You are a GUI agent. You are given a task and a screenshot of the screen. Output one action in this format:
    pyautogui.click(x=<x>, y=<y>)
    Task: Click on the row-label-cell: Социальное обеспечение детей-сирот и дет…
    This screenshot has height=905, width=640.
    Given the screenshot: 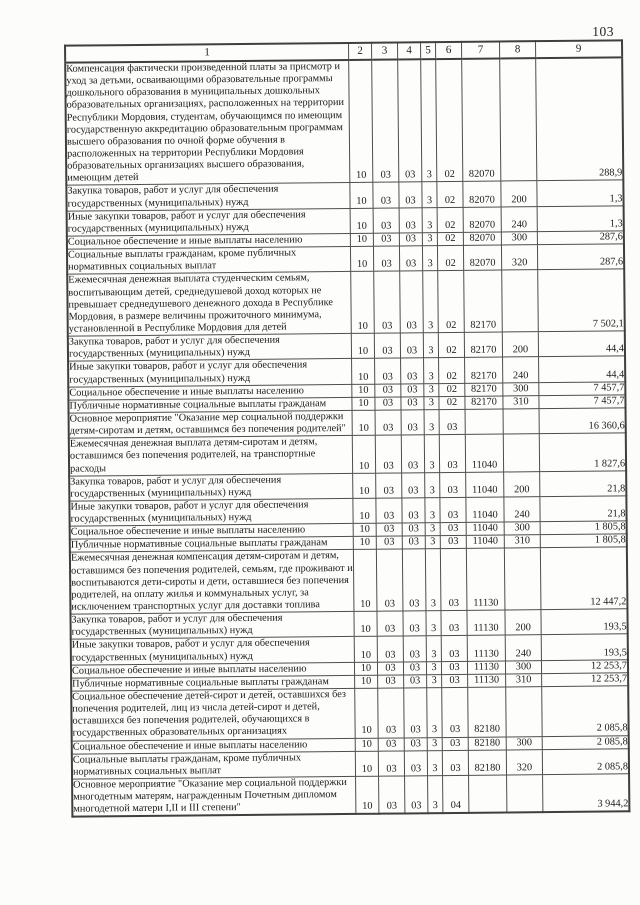 What is the action you would take?
    pyautogui.click(x=213, y=714)
    